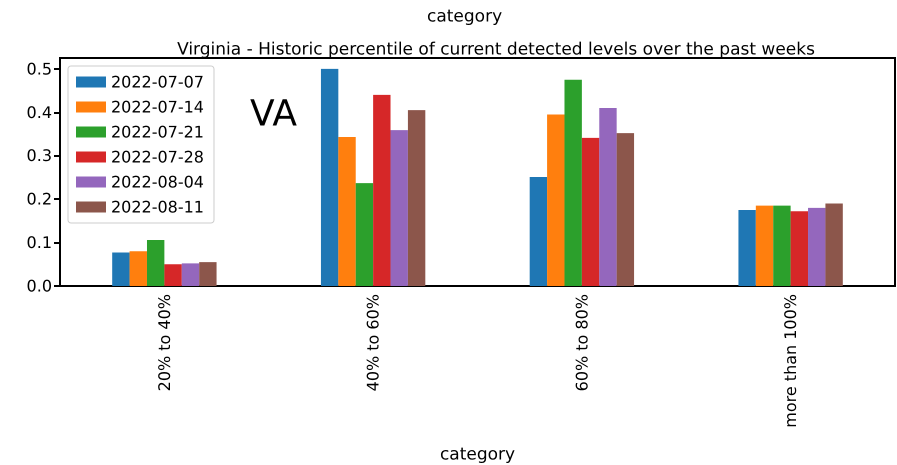  What do you see at coordinates (373, 343) in the screenshot?
I see `x-tick-label: 40% to 60%` at bounding box center [373, 343].